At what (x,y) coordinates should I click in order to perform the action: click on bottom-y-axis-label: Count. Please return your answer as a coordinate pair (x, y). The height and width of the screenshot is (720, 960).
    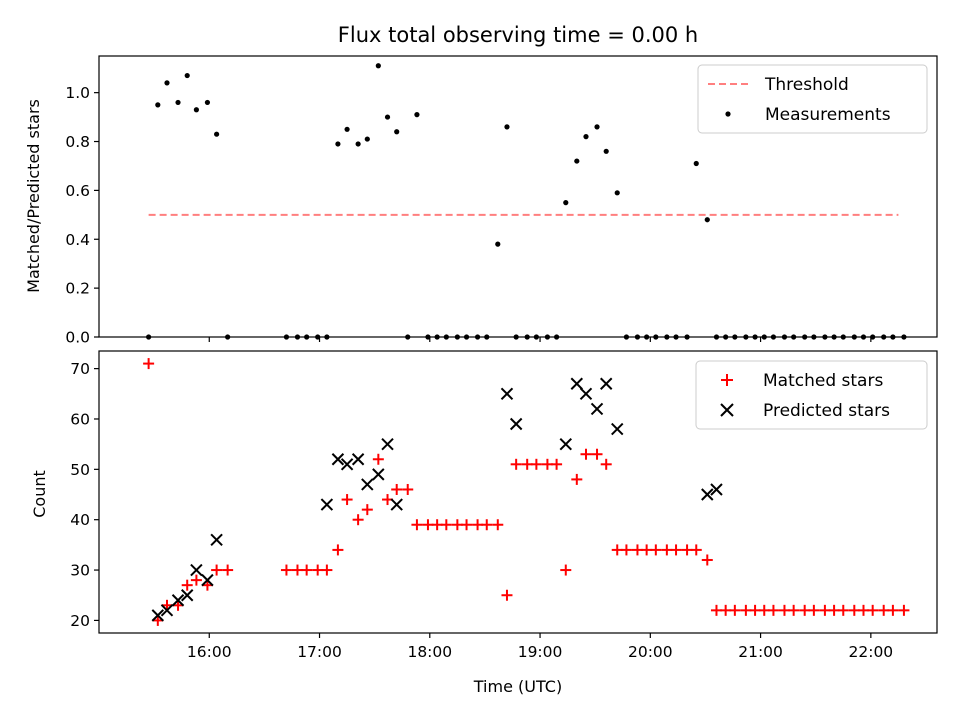
    Looking at the image, I should click on (39, 494).